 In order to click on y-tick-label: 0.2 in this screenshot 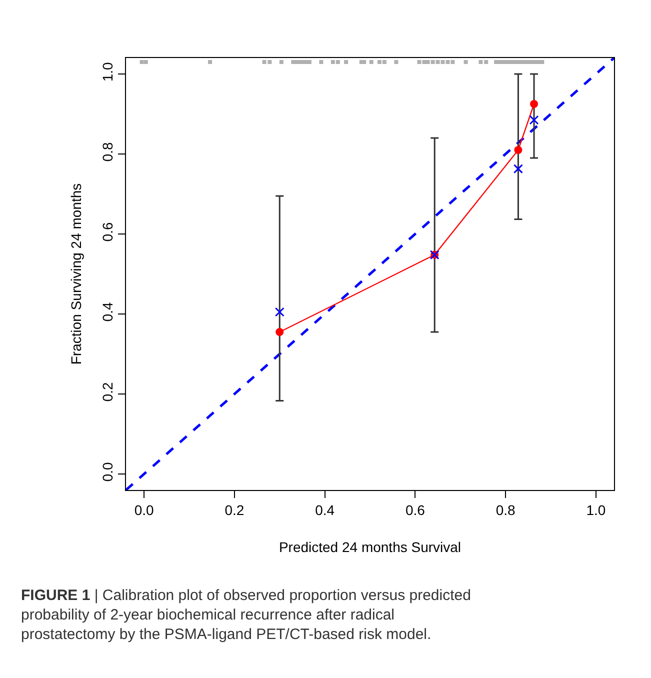, I will do `click(107, 392)`.